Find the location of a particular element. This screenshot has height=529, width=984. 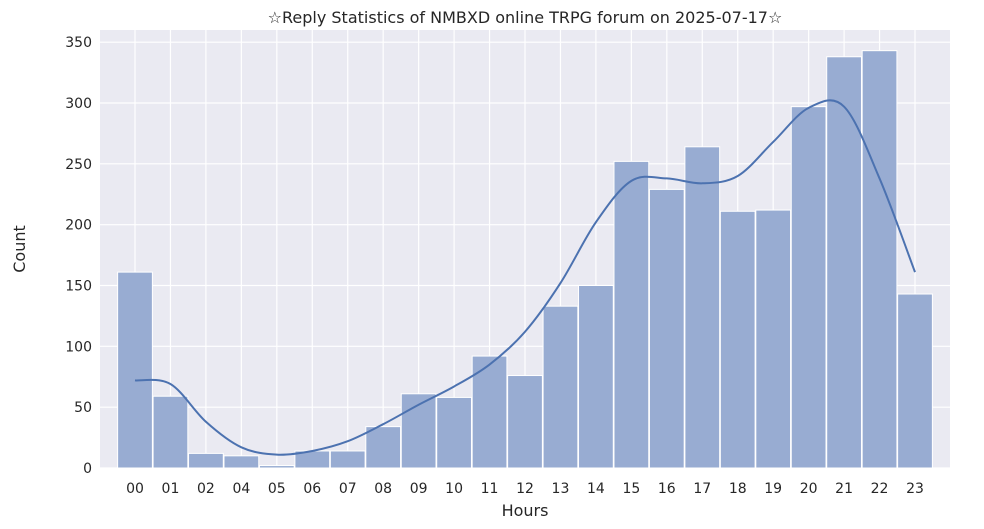

x-axis-label: Hours is located at coordinates (525, 510).